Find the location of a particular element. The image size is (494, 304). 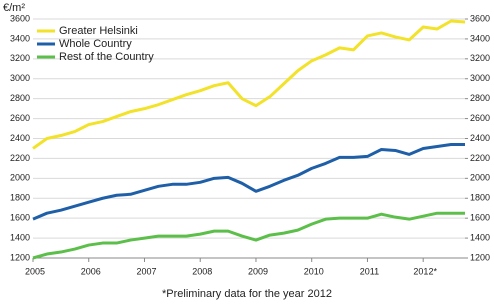

x-tick-label: 2012* is located at coordinates (425, 271).